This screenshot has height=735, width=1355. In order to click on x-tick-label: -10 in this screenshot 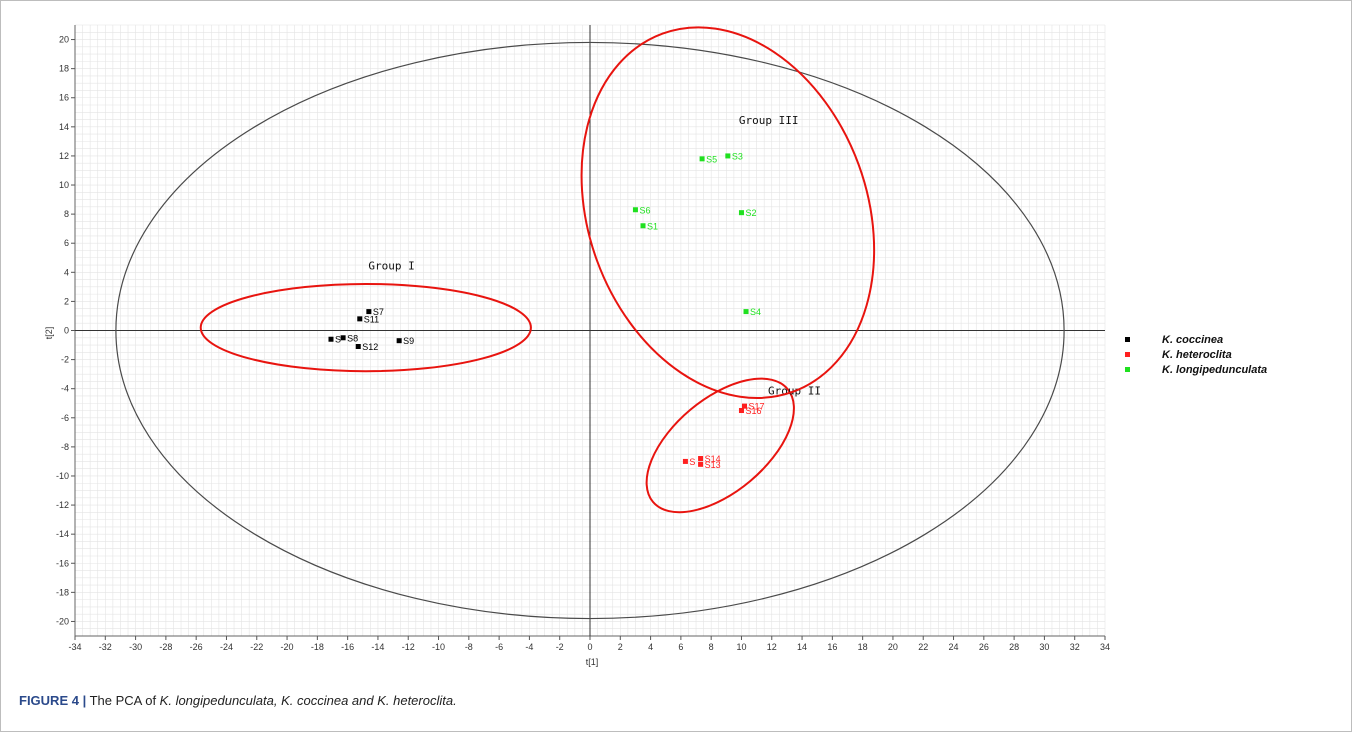, I will do `click(438, 647)`.